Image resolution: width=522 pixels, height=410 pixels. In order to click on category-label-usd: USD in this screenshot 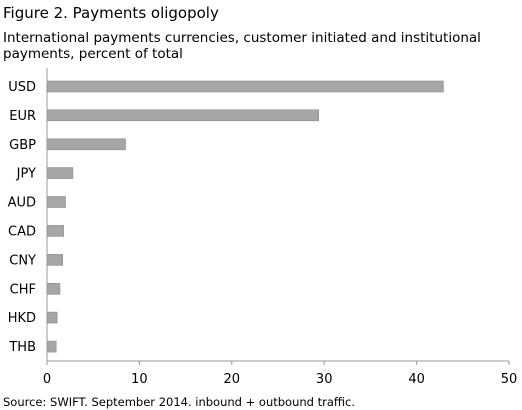, I will do `click(22, 87)`.